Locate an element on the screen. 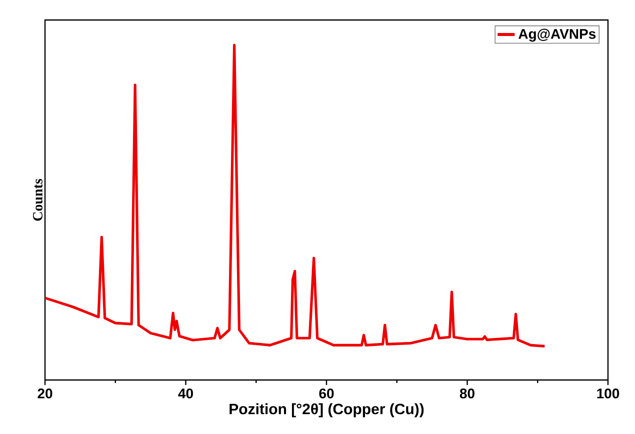 Image resolution: width=635 pixels, height=434 pixels. y-axis-title: Counts is located at coordinates (37, 199).